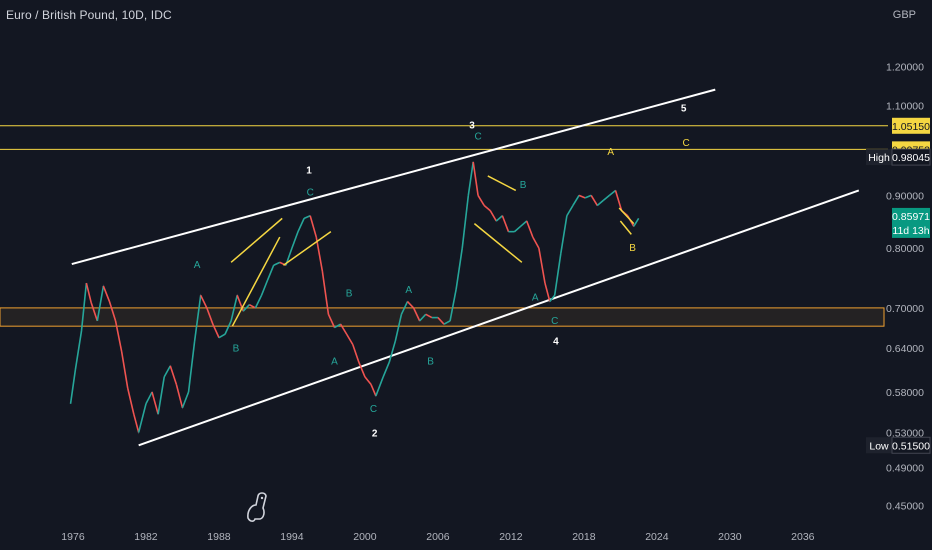 The image size is (932, 550). Describe the element at coordinates (905, 249) in the screenshot. I see `y-tick-label: 0.80000` at that location.